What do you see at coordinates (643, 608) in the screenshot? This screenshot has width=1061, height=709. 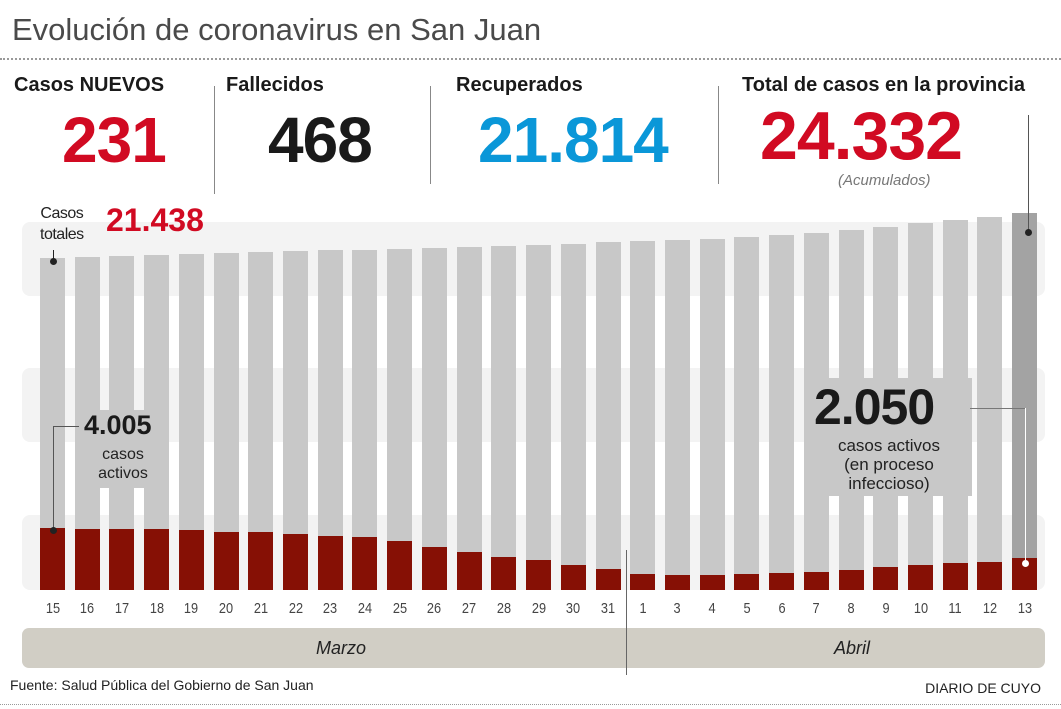 I see `x-tick-label: 1` at bounding box center [643, 608].